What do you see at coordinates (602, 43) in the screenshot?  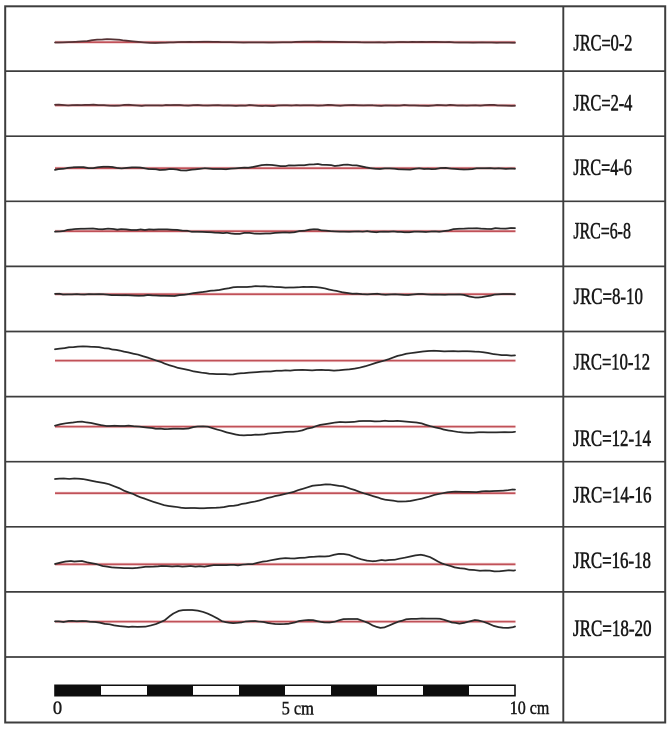 I see `svg-text: JRC=0-2` at bounding box center [602, 43].